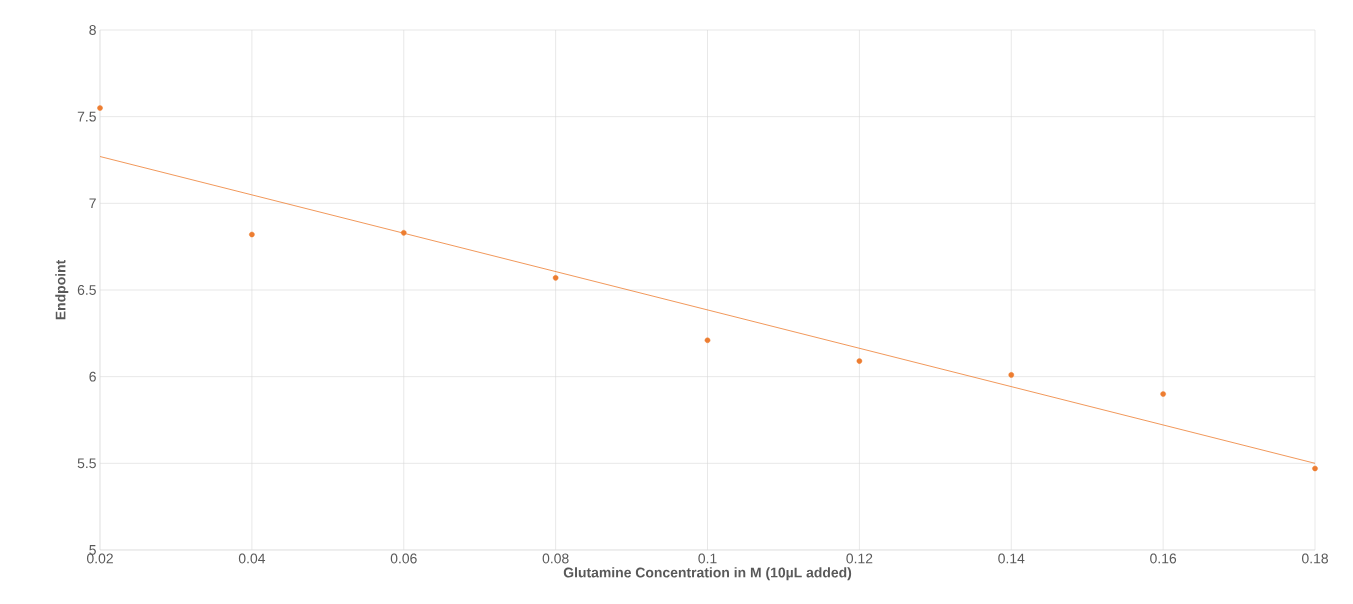 The image size is (1353, 604). I want to click on y-tick-label: 6, so click(92, 376).